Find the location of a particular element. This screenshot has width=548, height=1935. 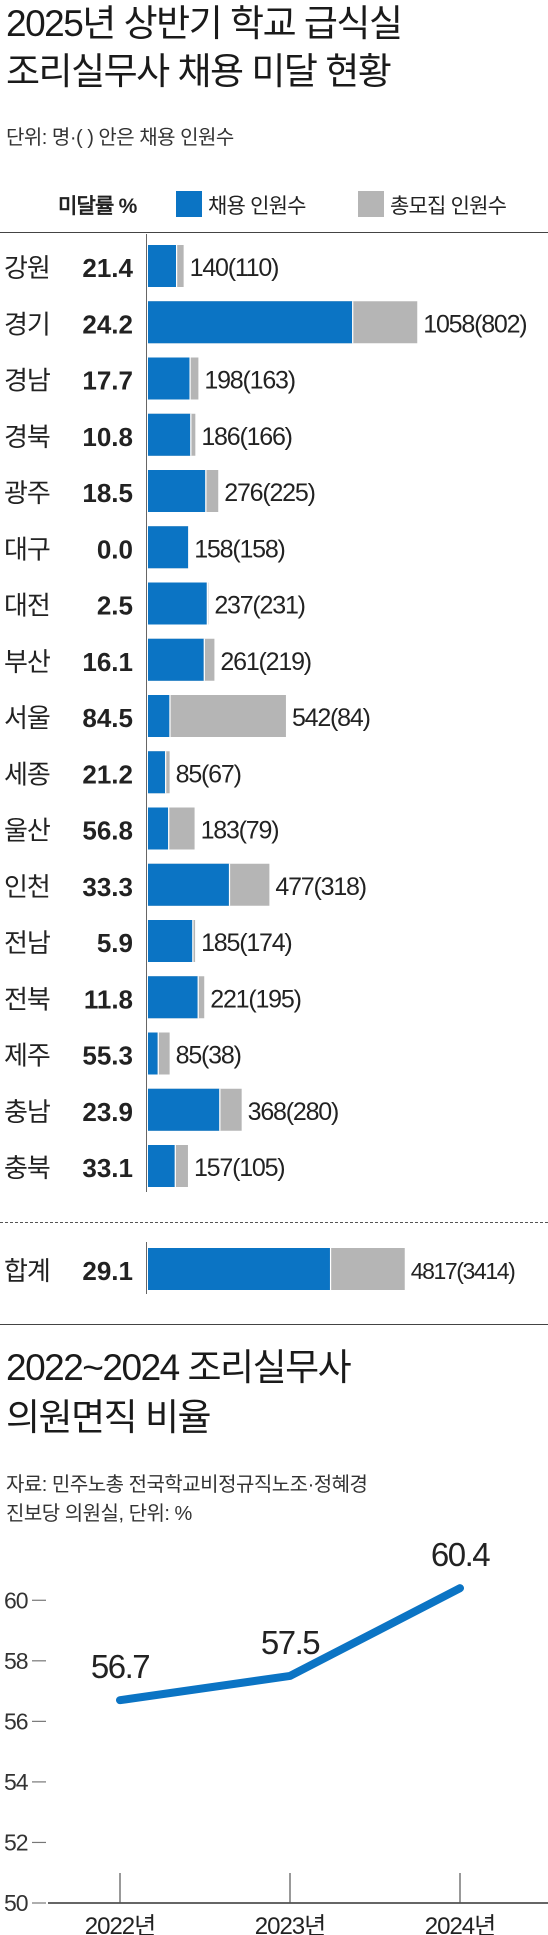

chart1-title-line2: 조리실무사 채용 미달 현황 is located at coordinates (199, 71).